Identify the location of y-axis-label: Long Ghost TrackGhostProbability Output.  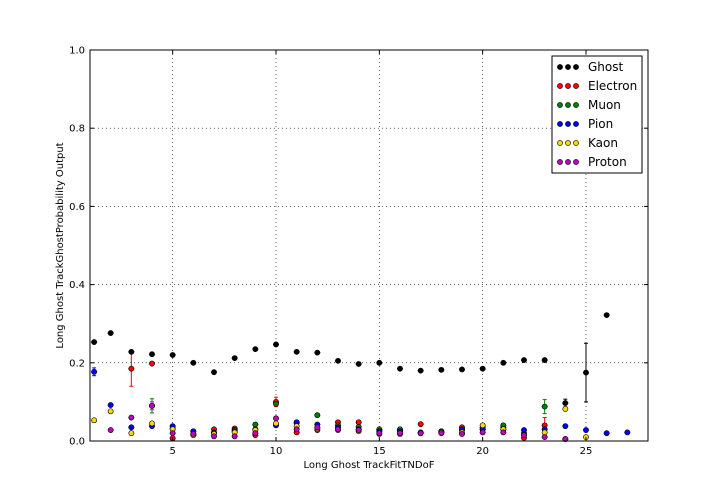
(60, 245).